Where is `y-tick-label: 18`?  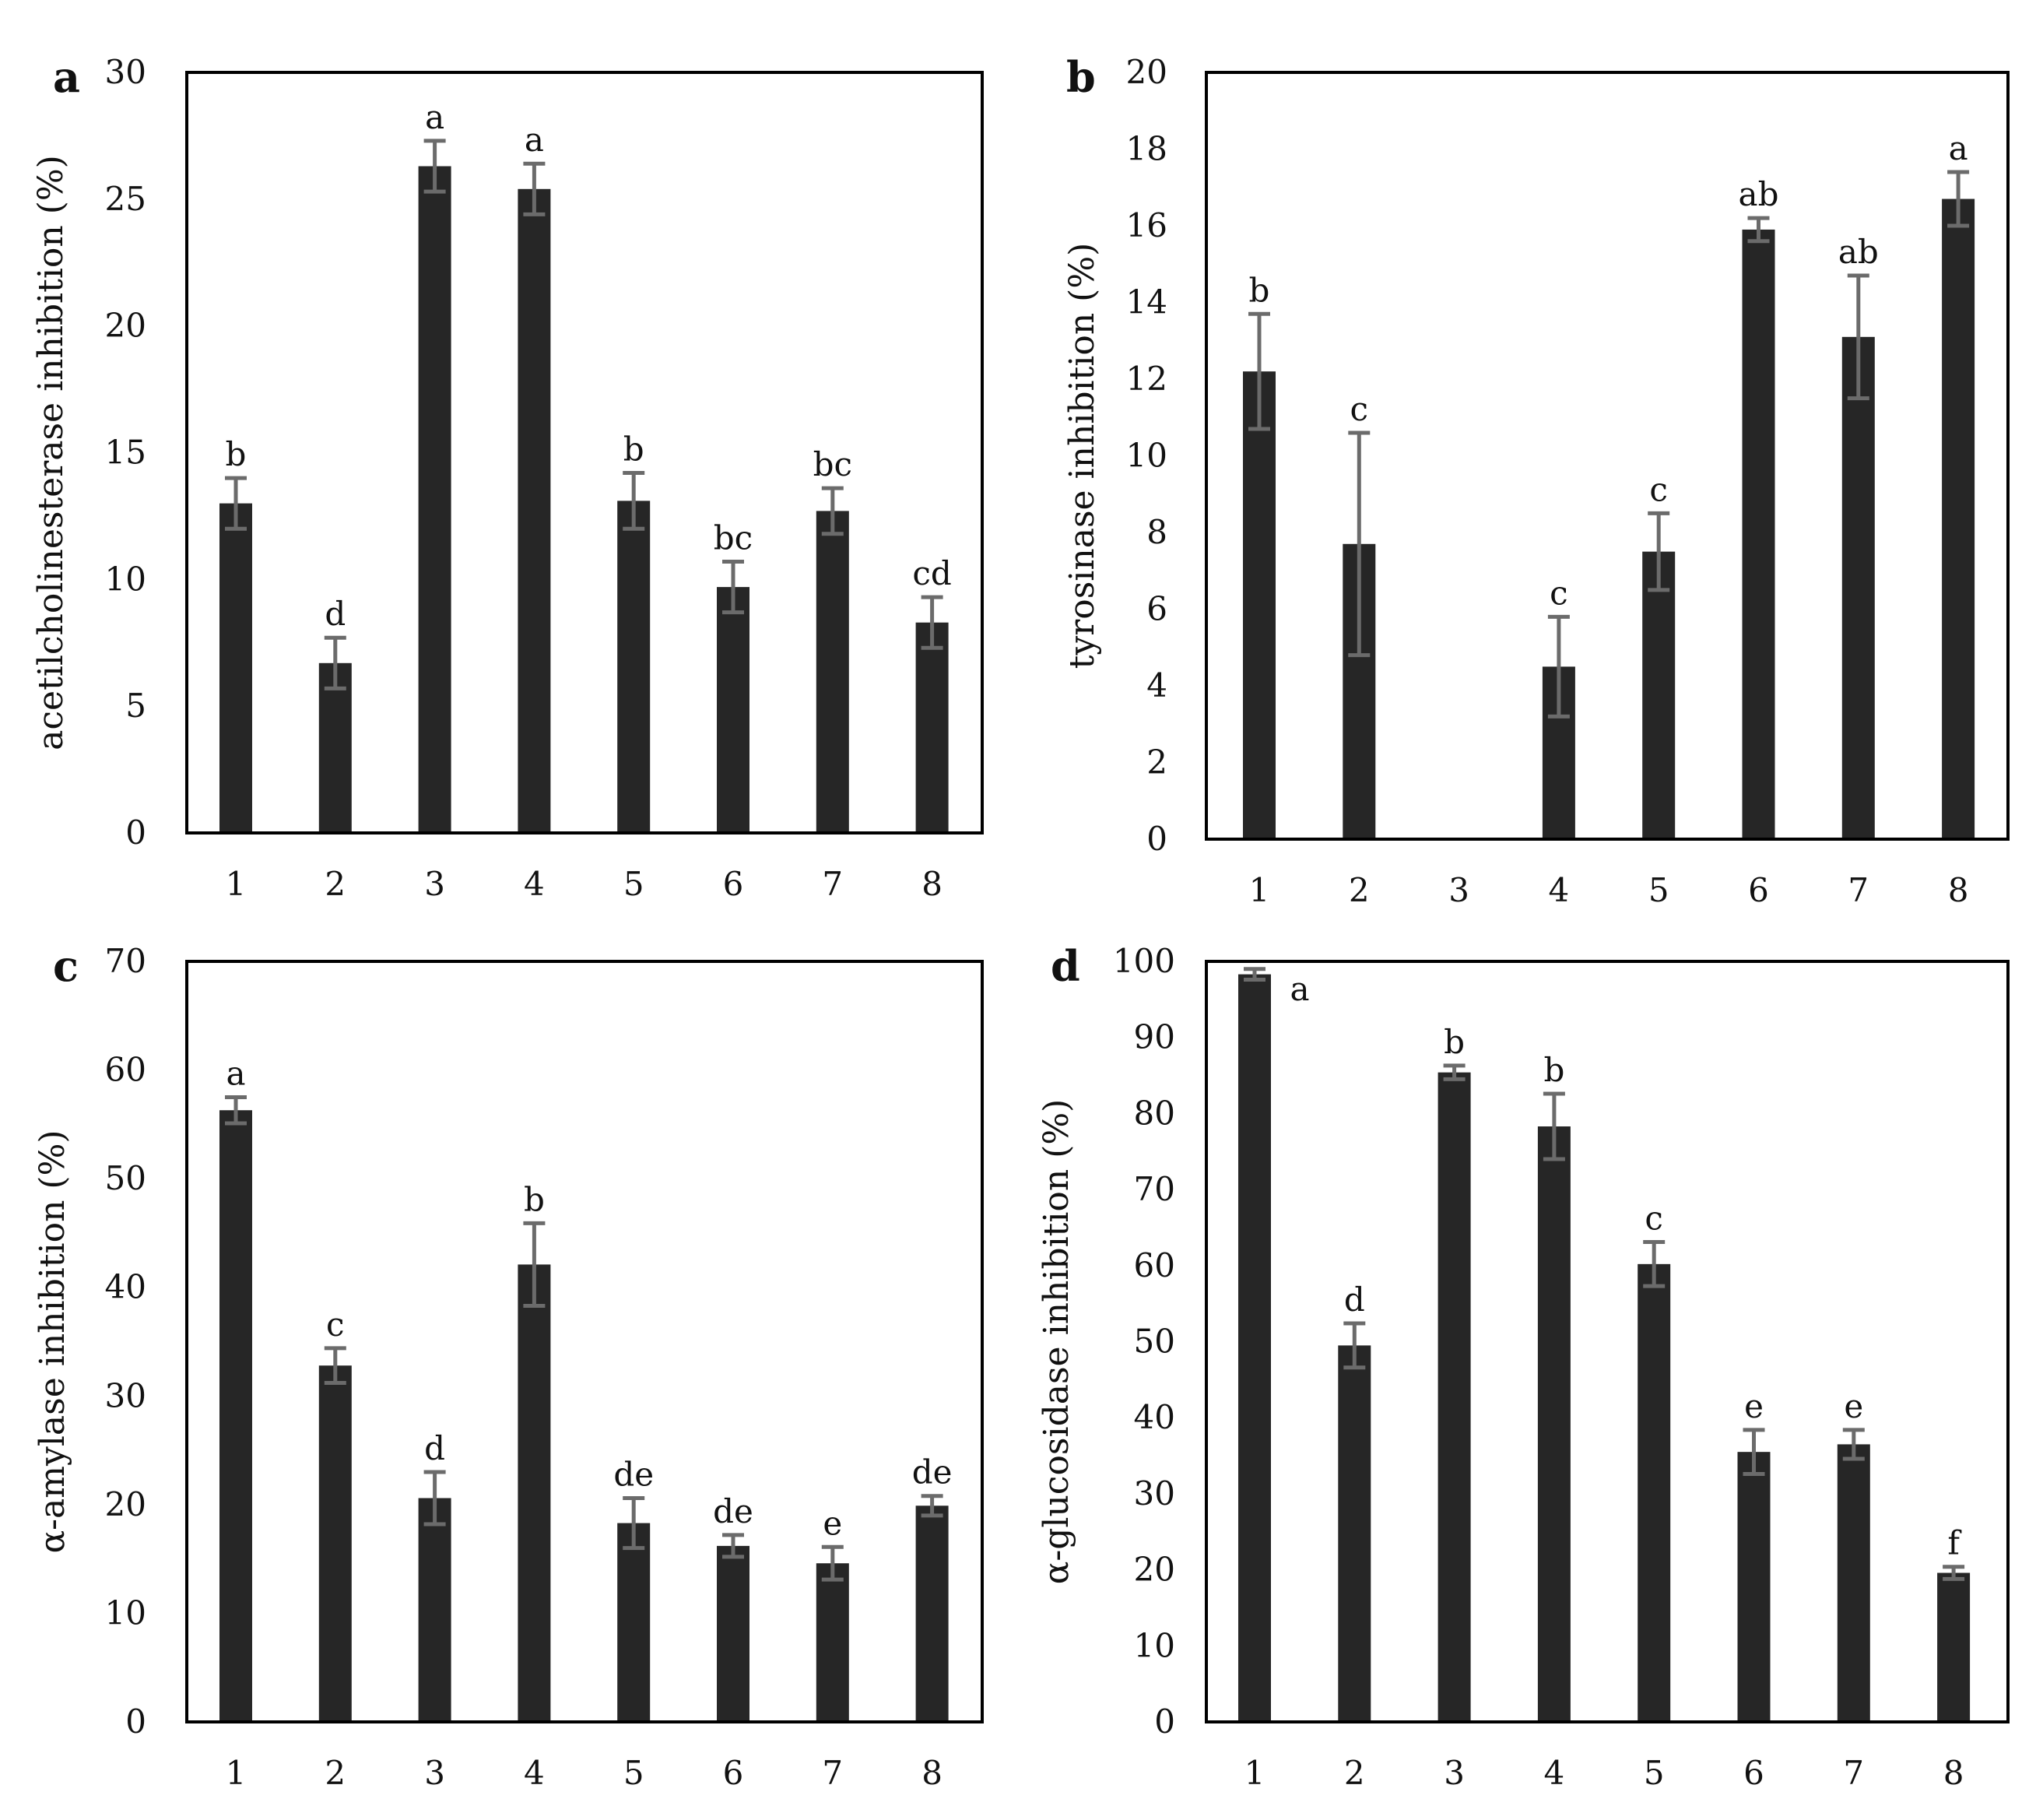
y-tick-label: 18 is located at coordinates (1146, 149).